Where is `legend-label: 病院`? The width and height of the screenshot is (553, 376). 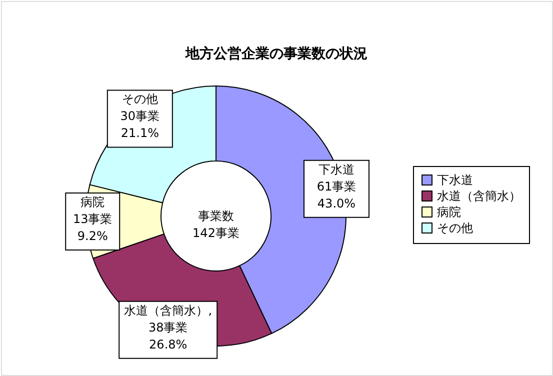
legend-label: 病院 is located at coordinates (449, 212).